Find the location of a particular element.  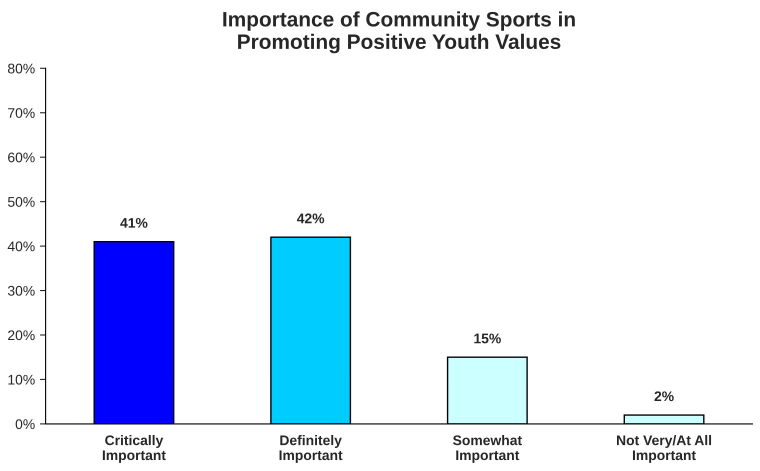

data-label: 41% is located at coordinates (134, 223).